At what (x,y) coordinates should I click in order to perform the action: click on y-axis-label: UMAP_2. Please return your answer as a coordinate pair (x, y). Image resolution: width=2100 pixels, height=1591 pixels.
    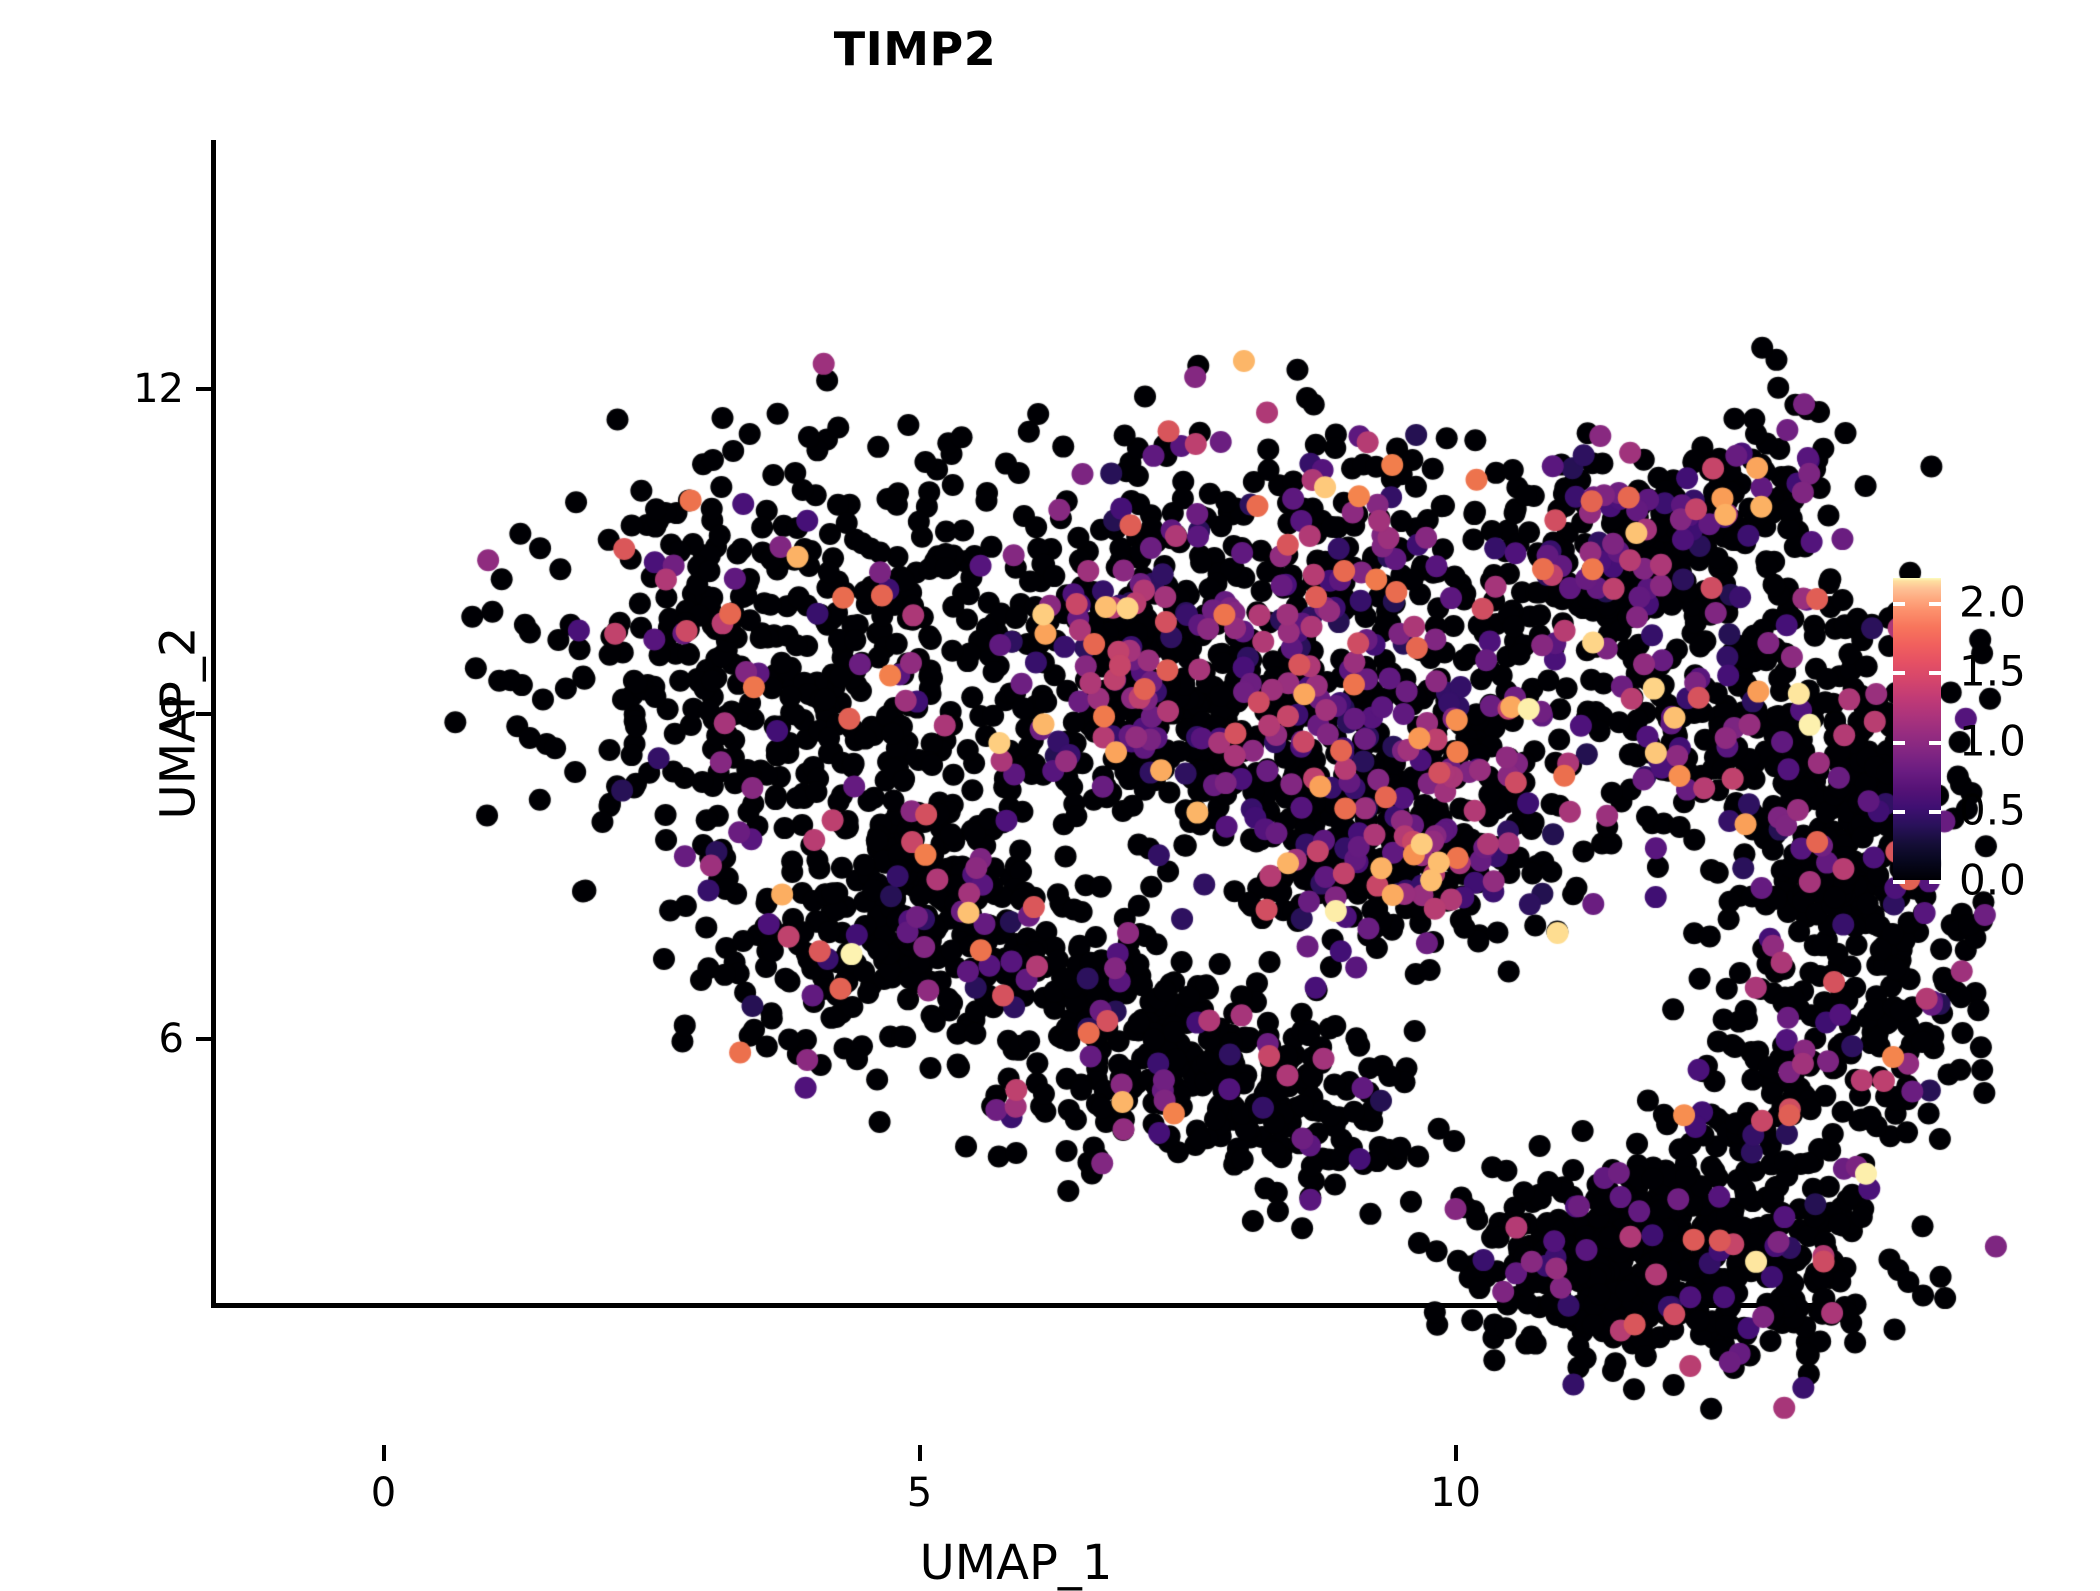
    Looking at the image, I should click on (178, 722).